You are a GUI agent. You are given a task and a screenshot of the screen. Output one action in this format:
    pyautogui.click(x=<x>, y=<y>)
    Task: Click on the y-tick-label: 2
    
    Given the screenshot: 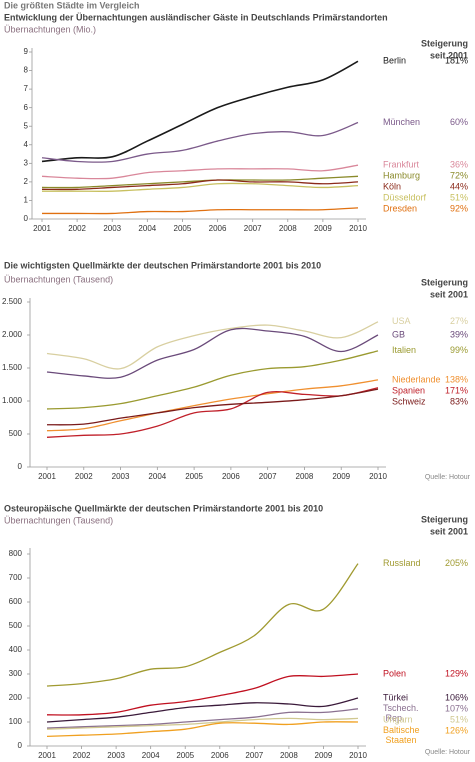 What is the action you would take?
    pyautogui.click(x=26, y=181)
    